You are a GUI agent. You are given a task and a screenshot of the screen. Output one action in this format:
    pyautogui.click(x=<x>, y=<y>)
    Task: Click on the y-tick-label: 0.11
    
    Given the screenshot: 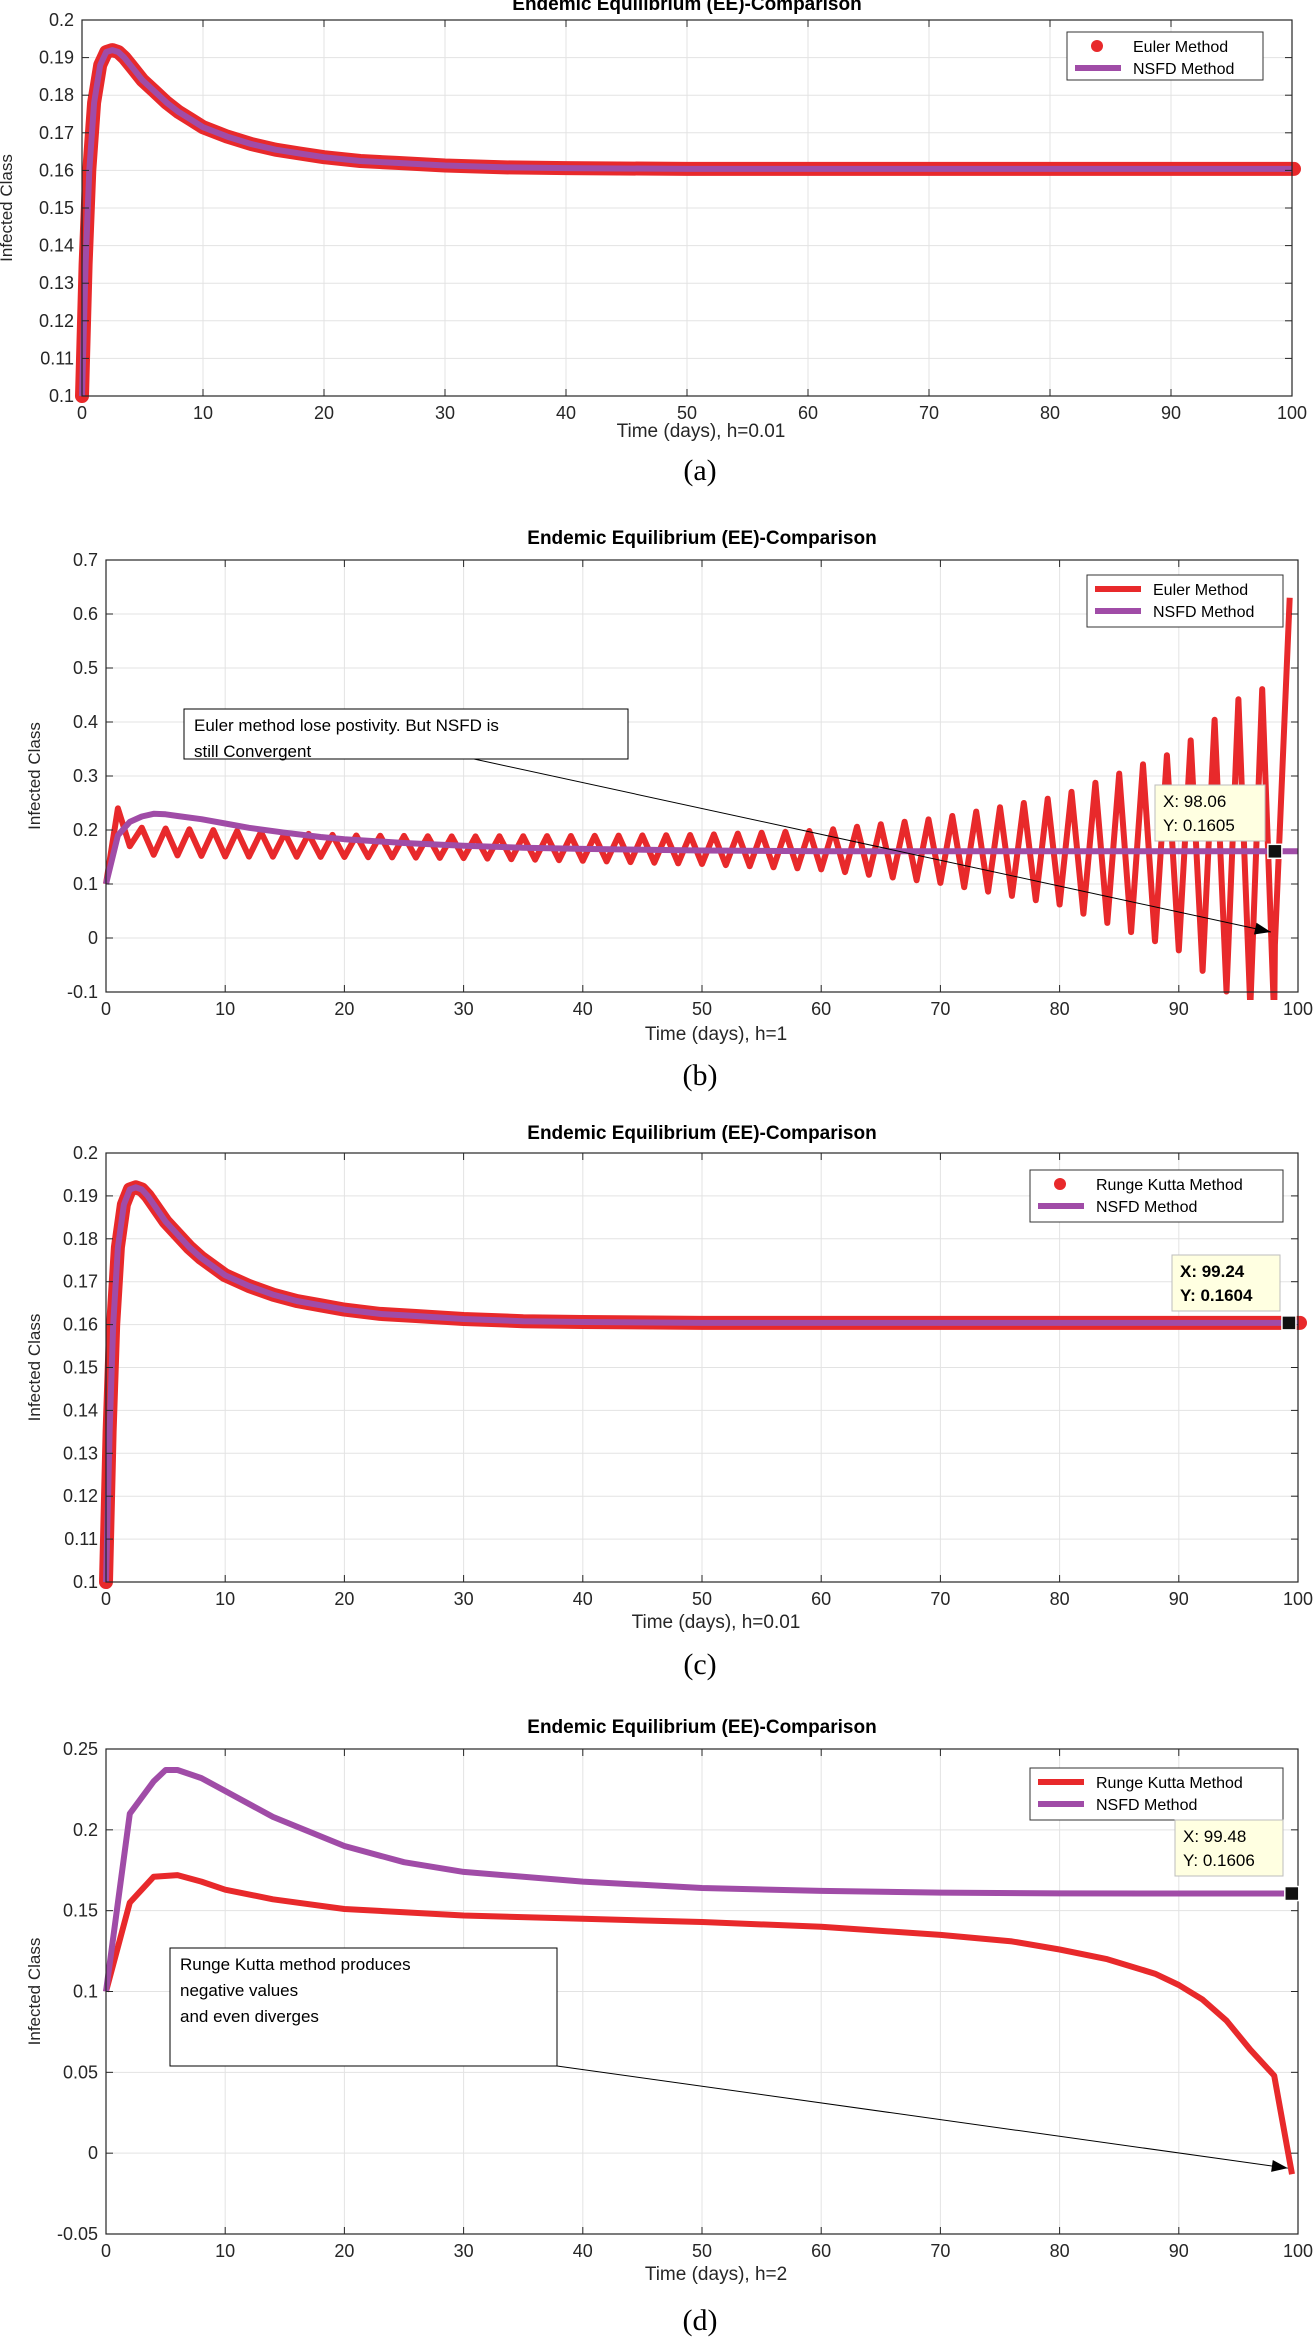 What is the action you would take?
    pyautogui.click(x=81, y=1539)
    